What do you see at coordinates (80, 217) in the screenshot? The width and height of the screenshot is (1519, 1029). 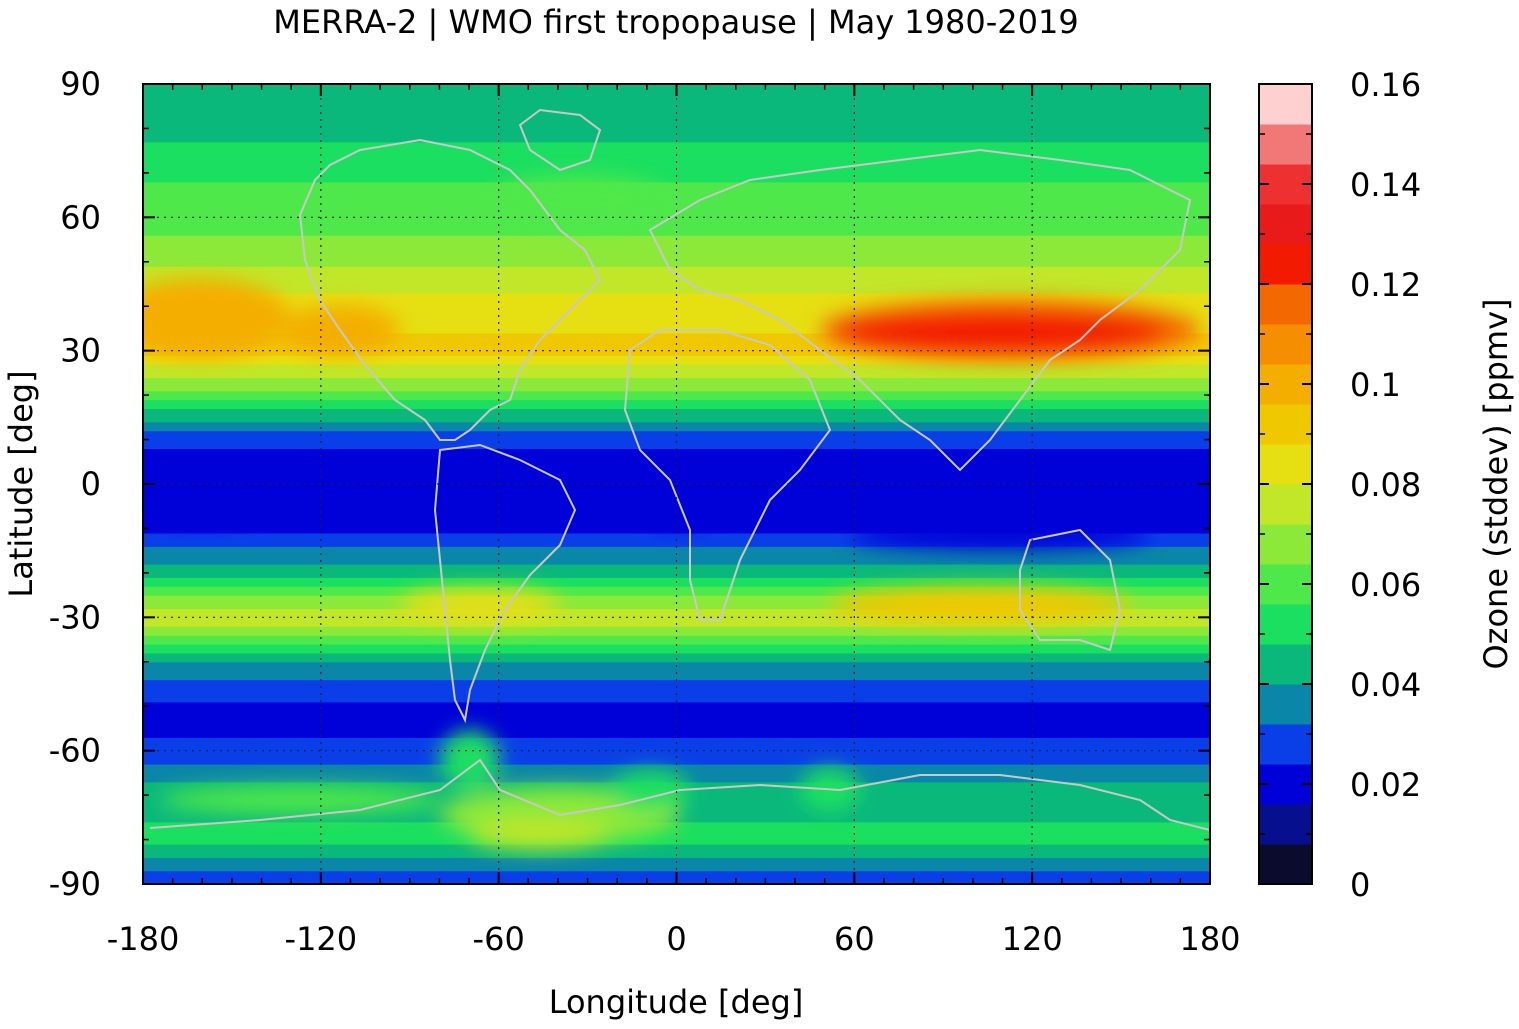 I see `y-tick-label: 60` at bounding box center [80, 217].